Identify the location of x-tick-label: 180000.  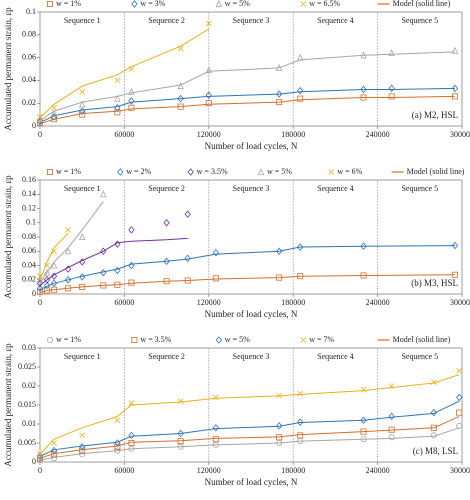
(293, 134).